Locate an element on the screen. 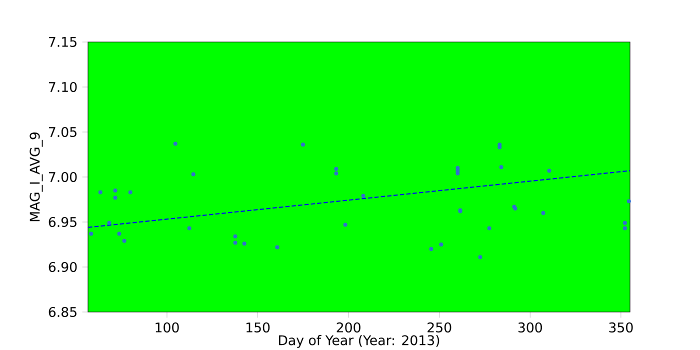  x-tick-label: 200 is located at coordinates (348, 327).